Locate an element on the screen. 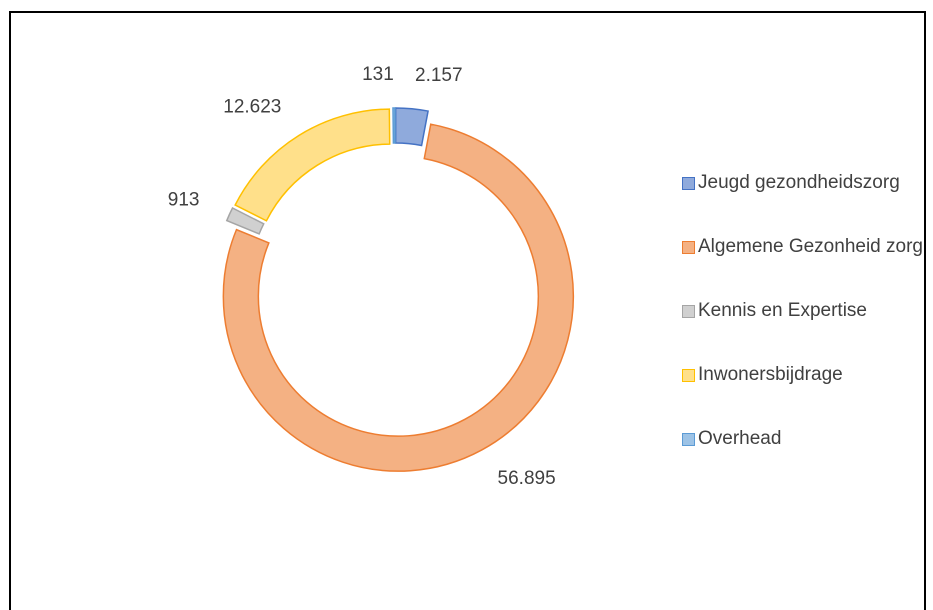 This screenshot has height=610, width=933. data-label: 2.157 is located at coordinates (439, 75).